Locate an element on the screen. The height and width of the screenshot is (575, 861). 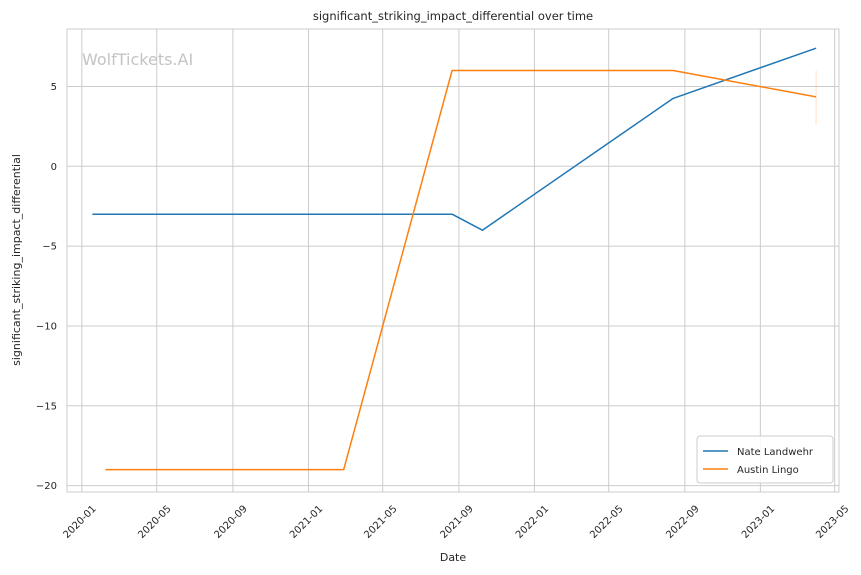
x-tick-label: 2023-05 is located at coordinates (832, 522).